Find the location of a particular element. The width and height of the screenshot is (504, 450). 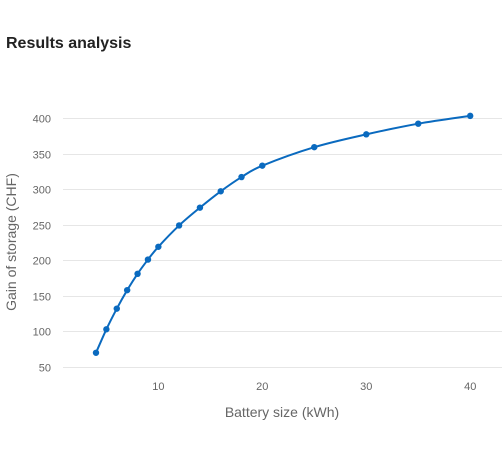

y-axis-ticks: 50 100 150 200 250 300 350 400 is located at coordinates (42, 244).